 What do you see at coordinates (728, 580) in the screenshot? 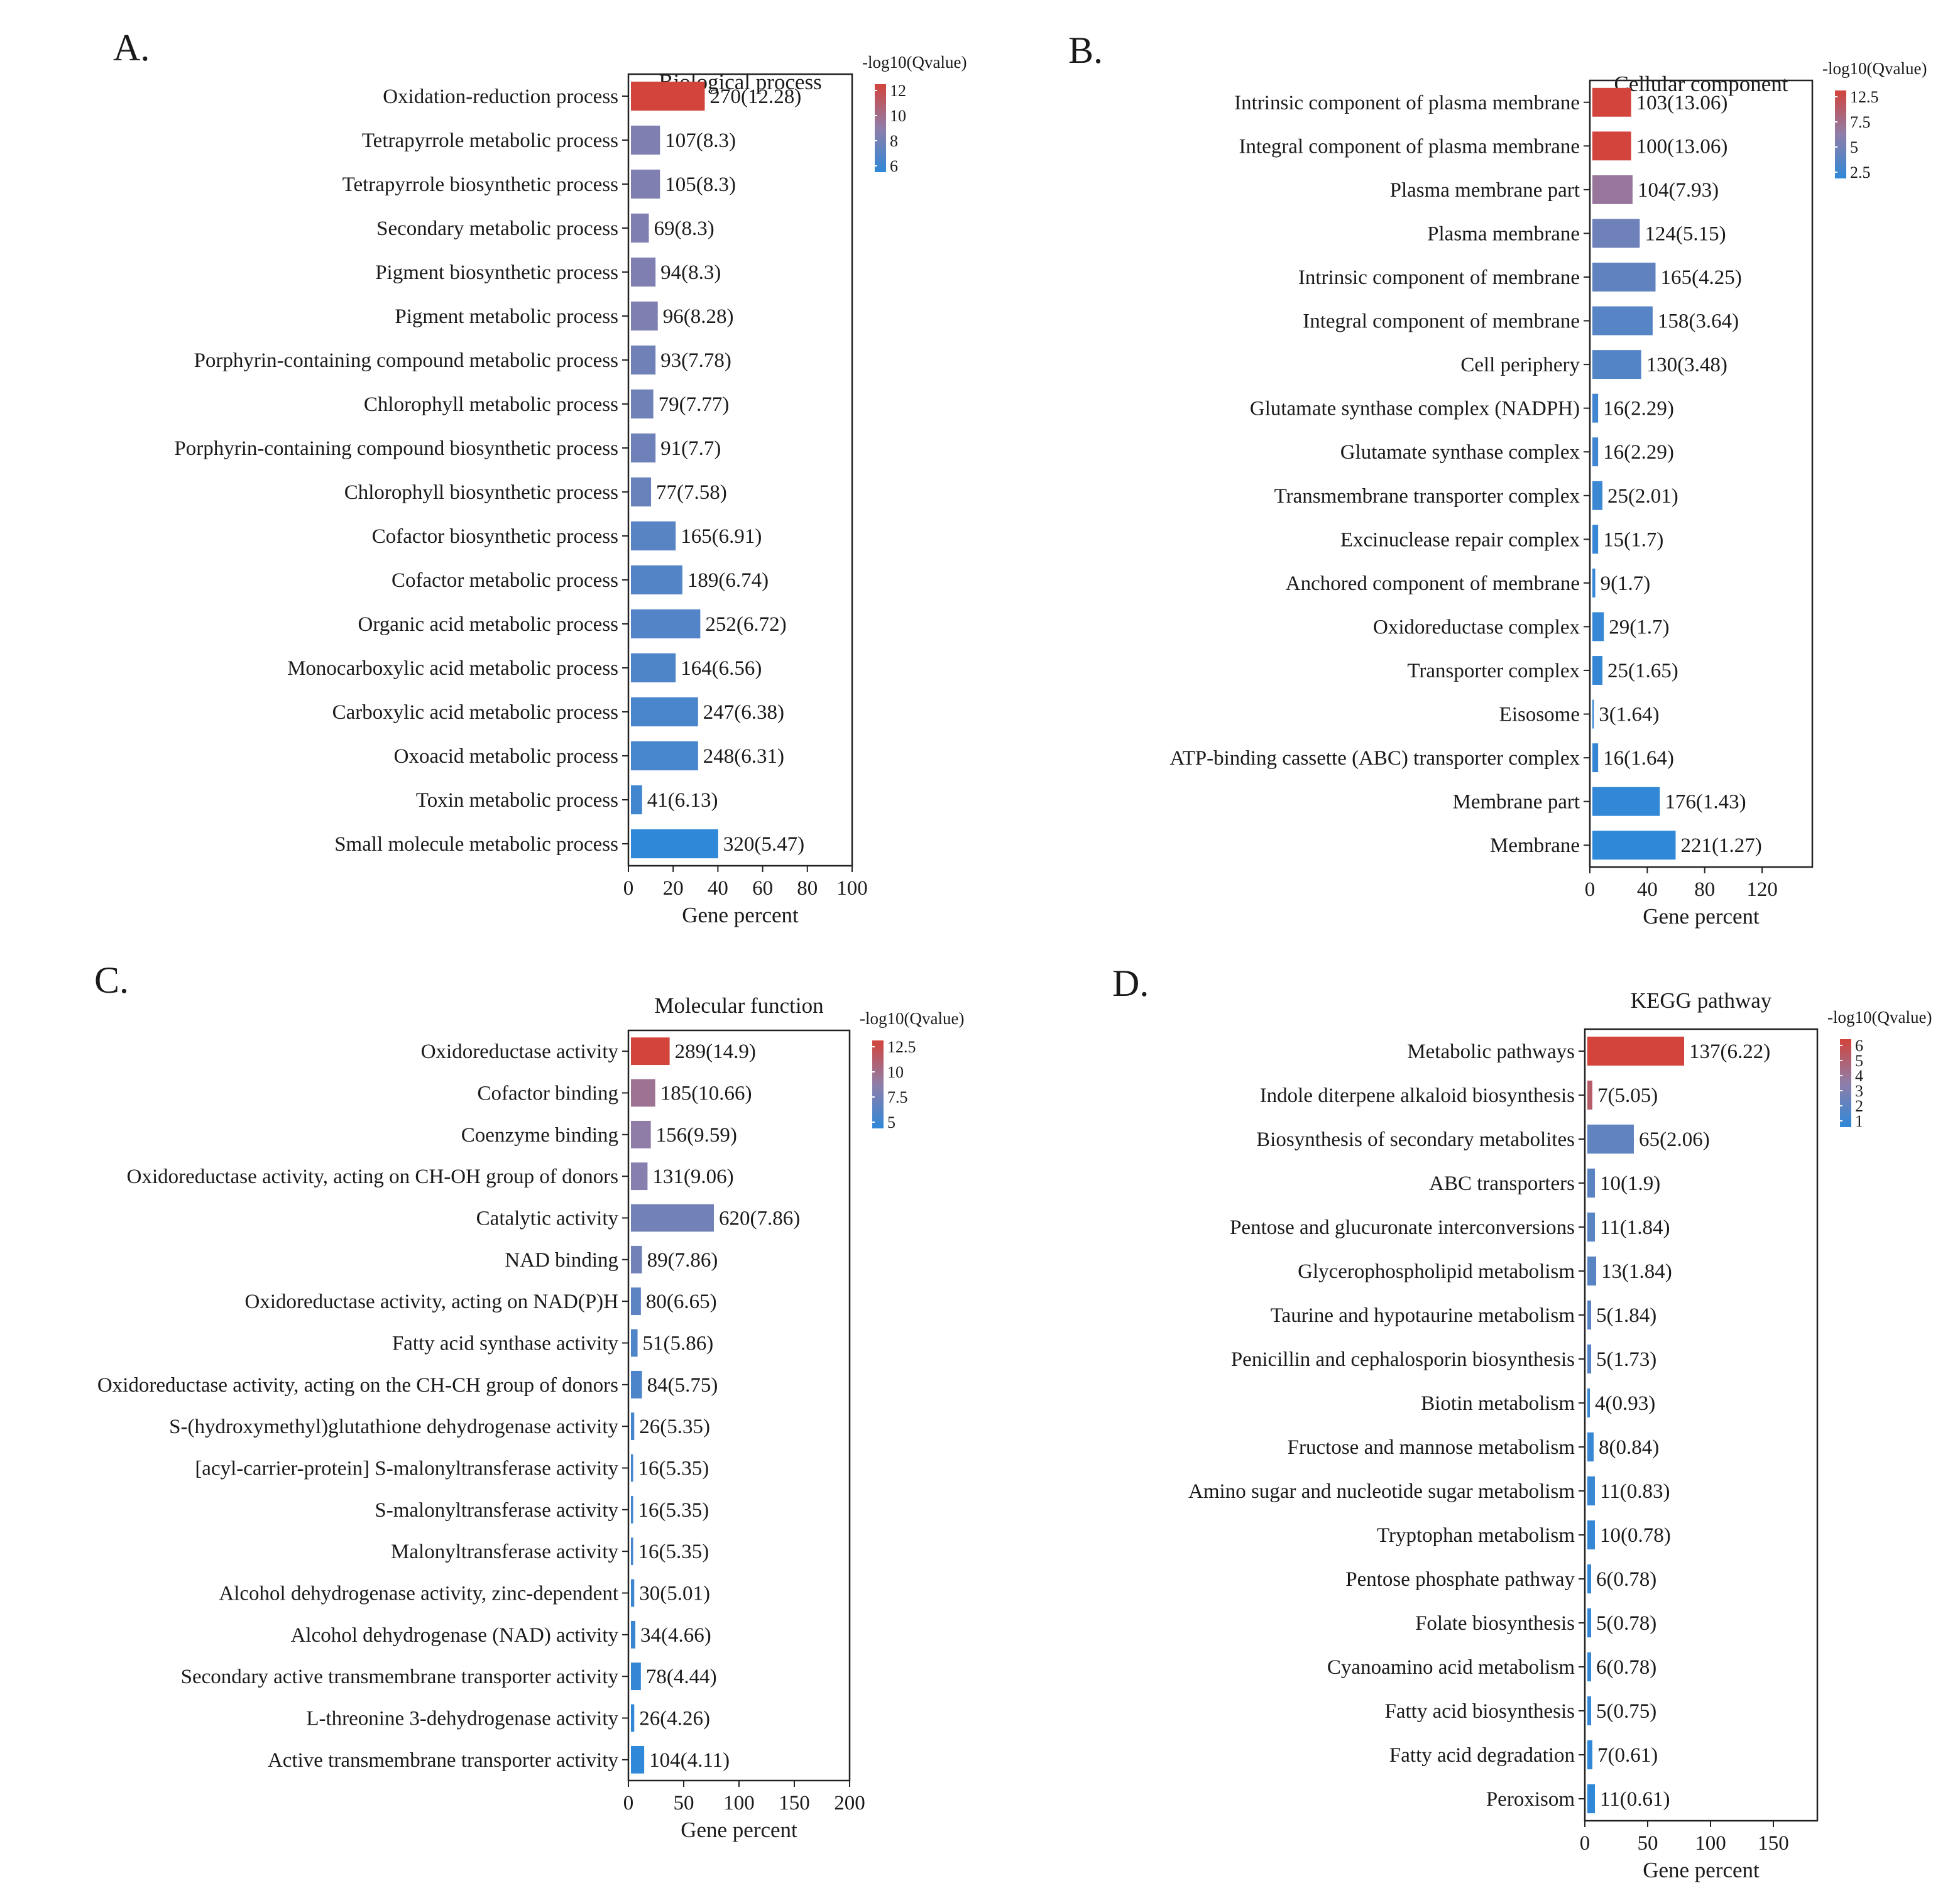
I see `data-label: 189(6.74)` at bounding box center [728, 580].